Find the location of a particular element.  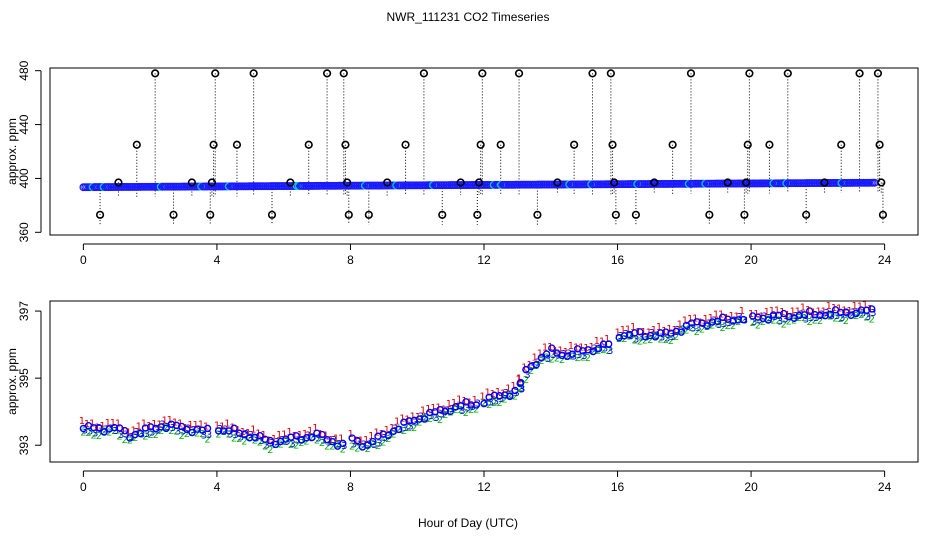

bottom-x-tick-label: 20 is located at coordinates (751, 487).